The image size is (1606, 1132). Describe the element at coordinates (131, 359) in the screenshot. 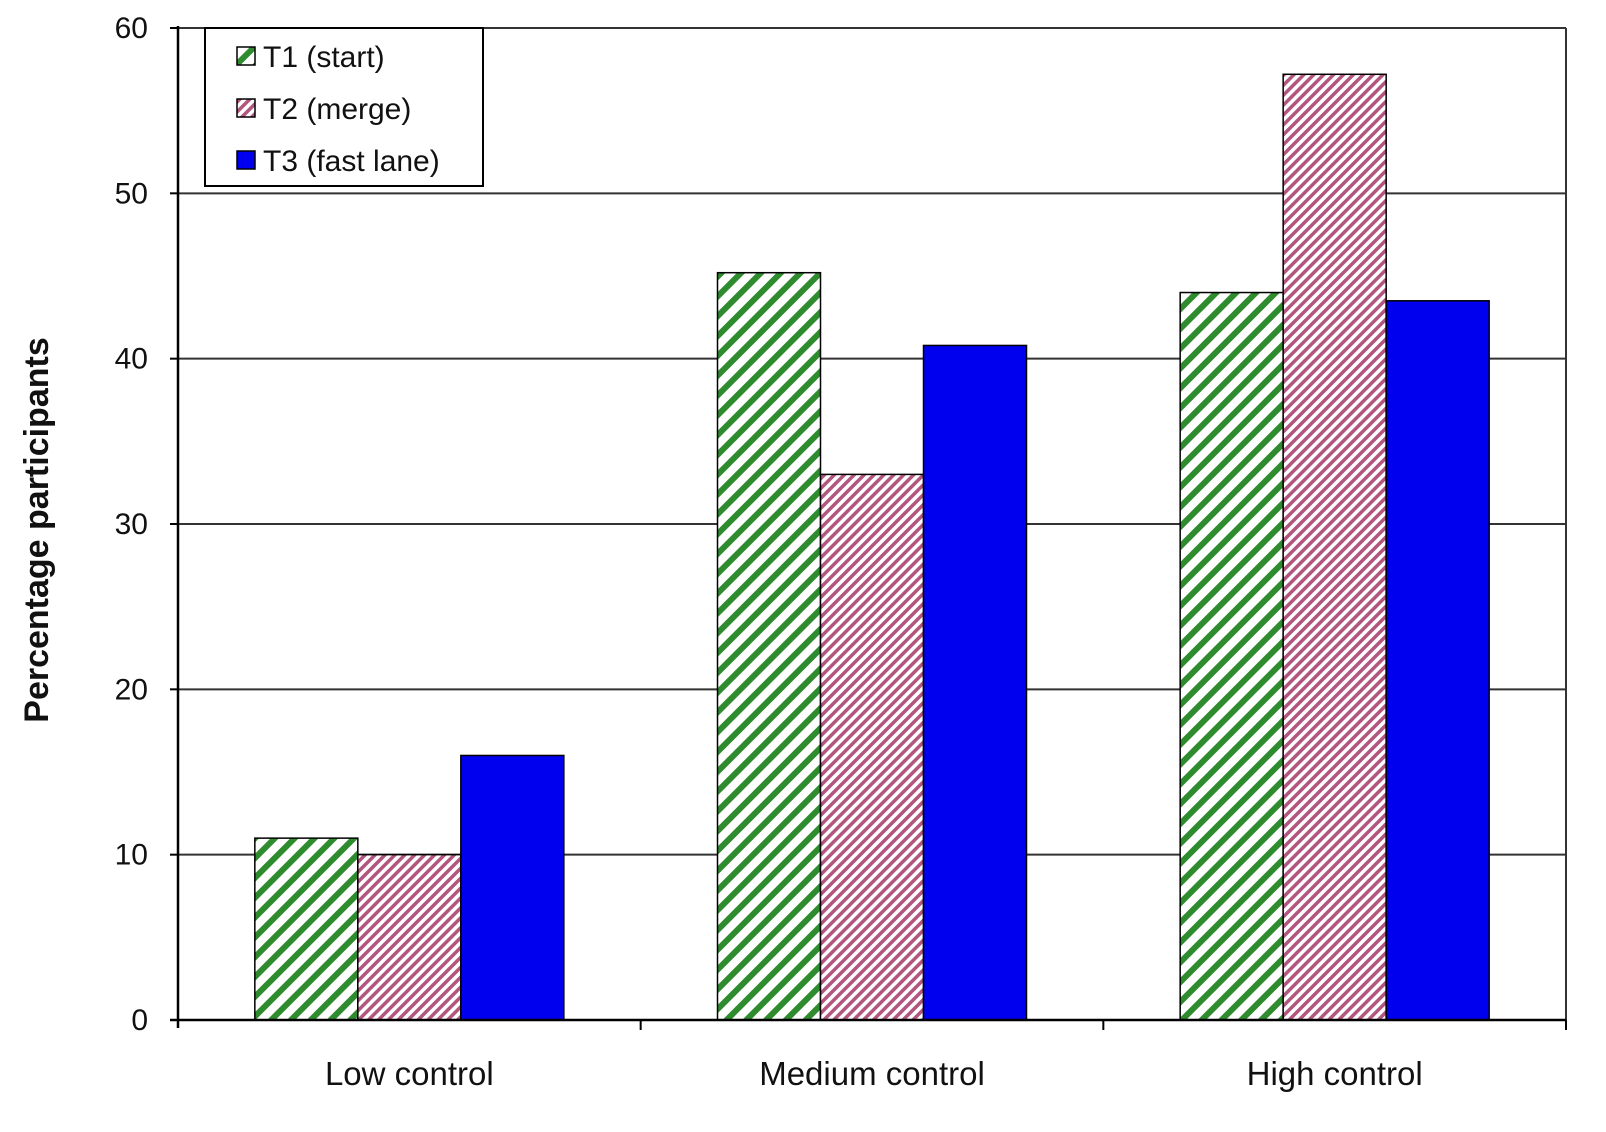

I see `y-tick-label: 40` at that location.